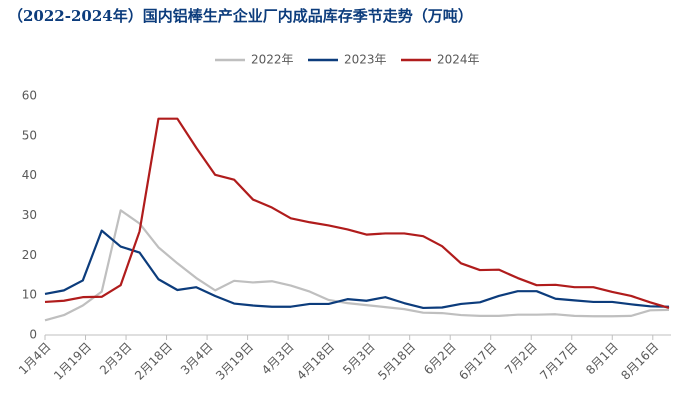  What do you see at coordinates (29, 96) in the screenshot?
I see `y-tick-label: 60` at bounding box center [29, 96].